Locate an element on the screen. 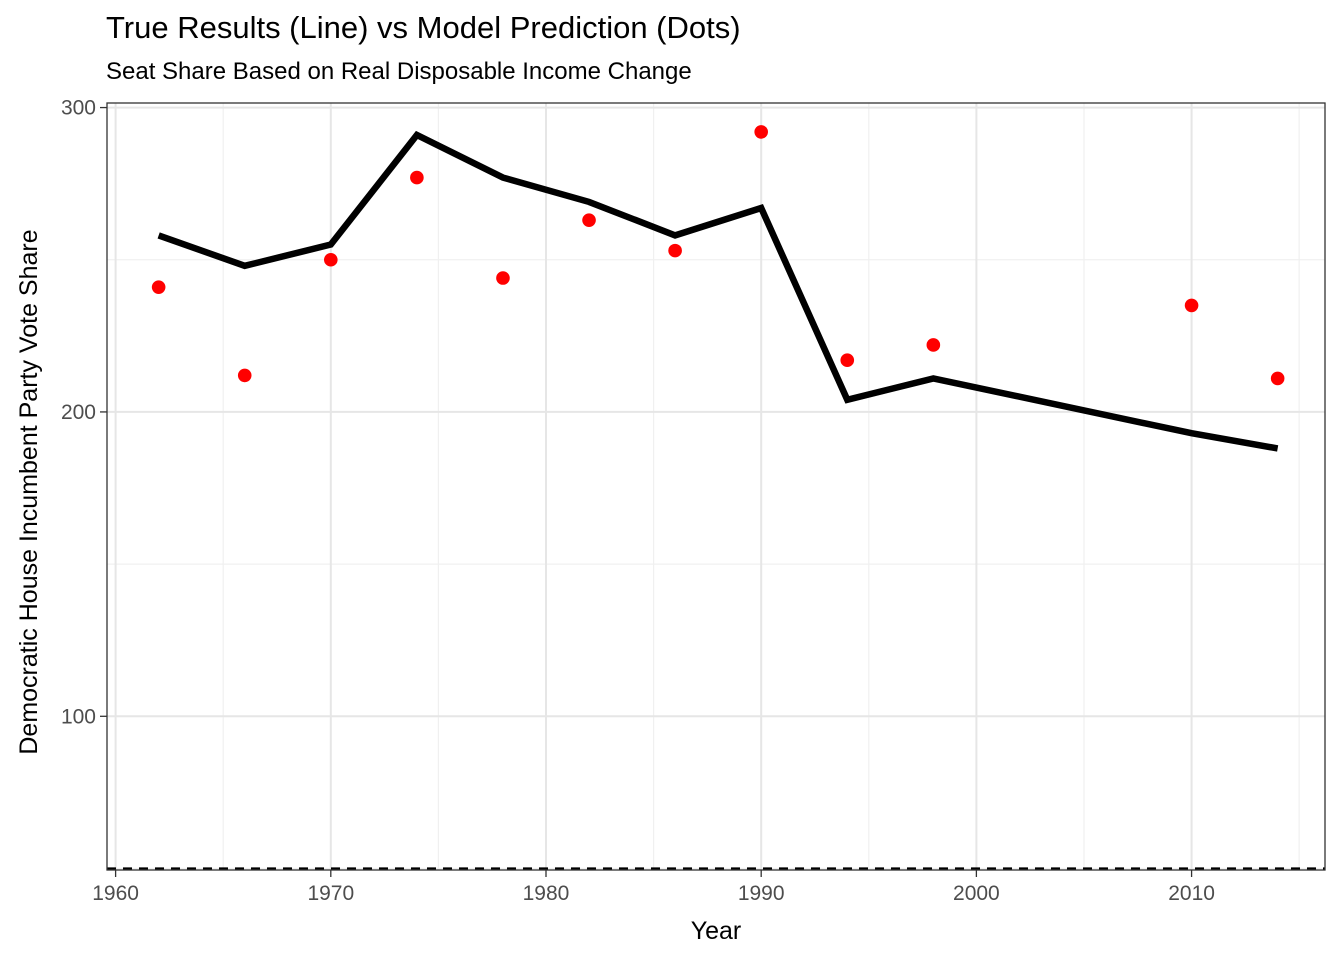  x-axis-title: Year is located at coordinates (716, 931).